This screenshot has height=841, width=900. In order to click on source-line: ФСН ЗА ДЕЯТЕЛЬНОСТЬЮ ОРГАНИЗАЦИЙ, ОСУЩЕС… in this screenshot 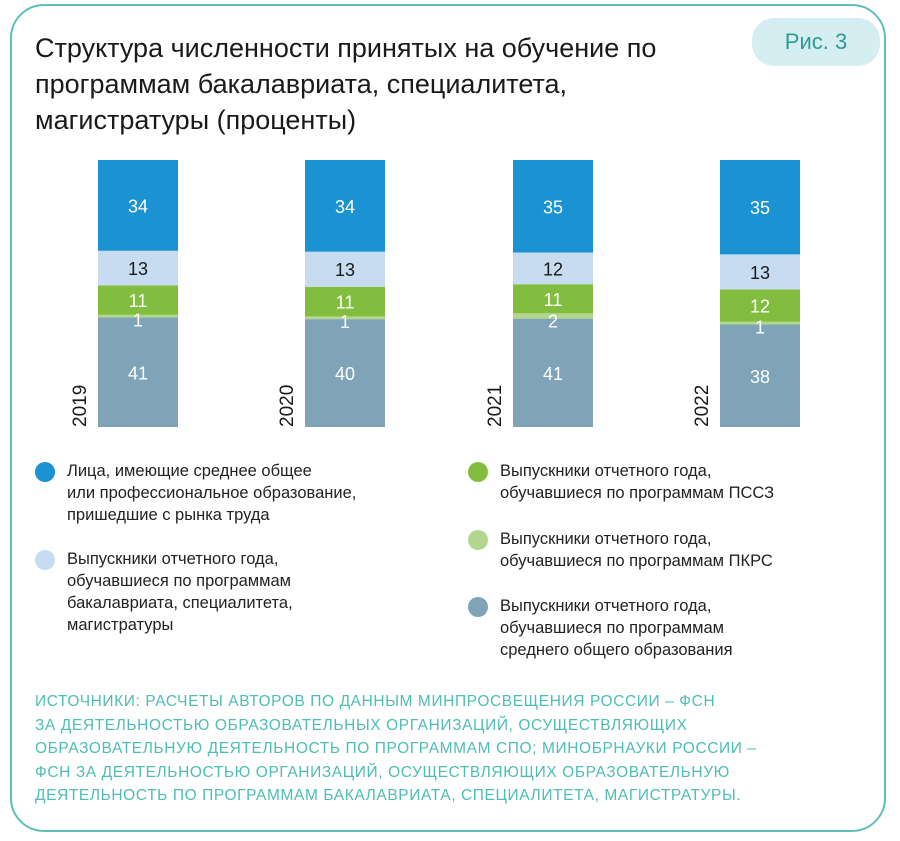, I will do `click(382, 772)`.